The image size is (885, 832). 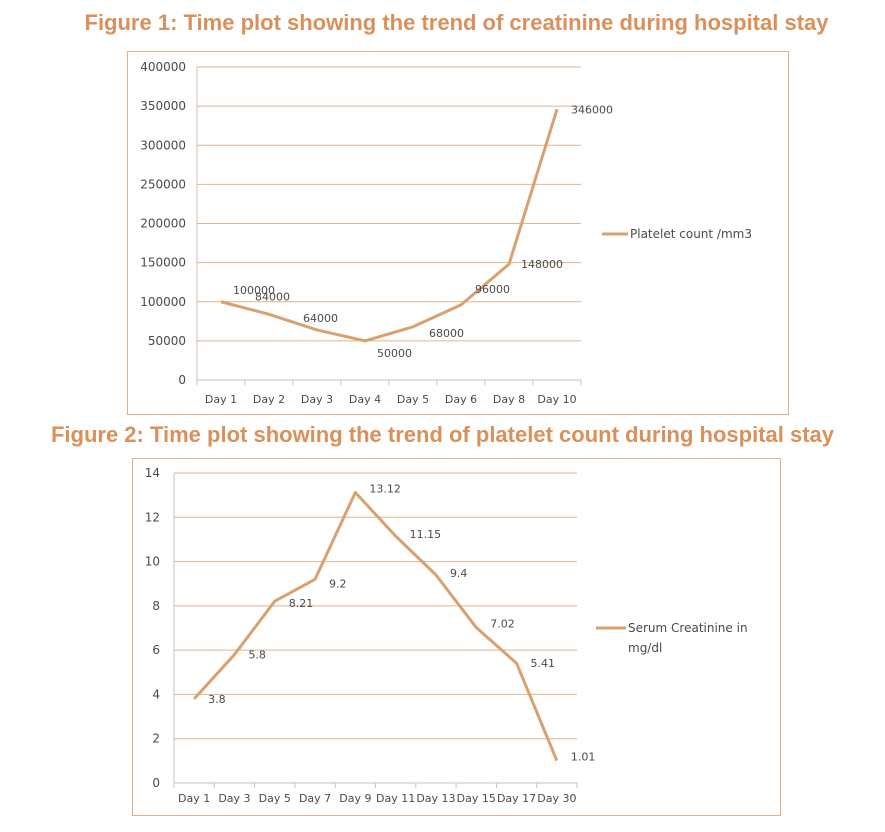 What do you see at coordinates (556, 798) in the screenshot?
I see `chart2-x-tick-label: Day 30` at bounding box center [556, 798].